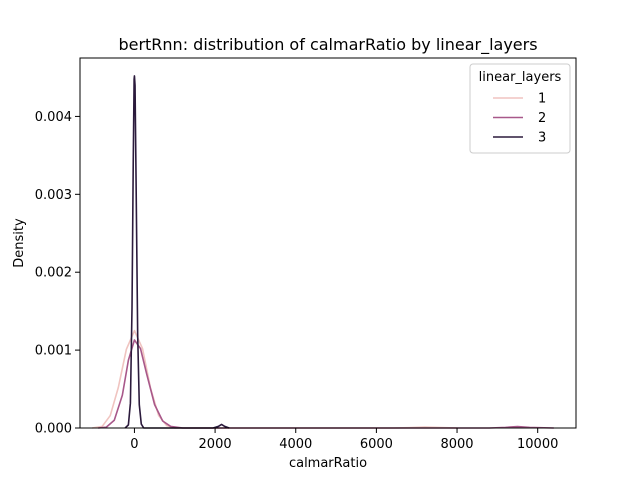  What do you see at coordinates (344, 440) in the screenshot?
I see `x-axis: 0 2000 4000 6000 8000 10000` at bounding box center [344, 440].